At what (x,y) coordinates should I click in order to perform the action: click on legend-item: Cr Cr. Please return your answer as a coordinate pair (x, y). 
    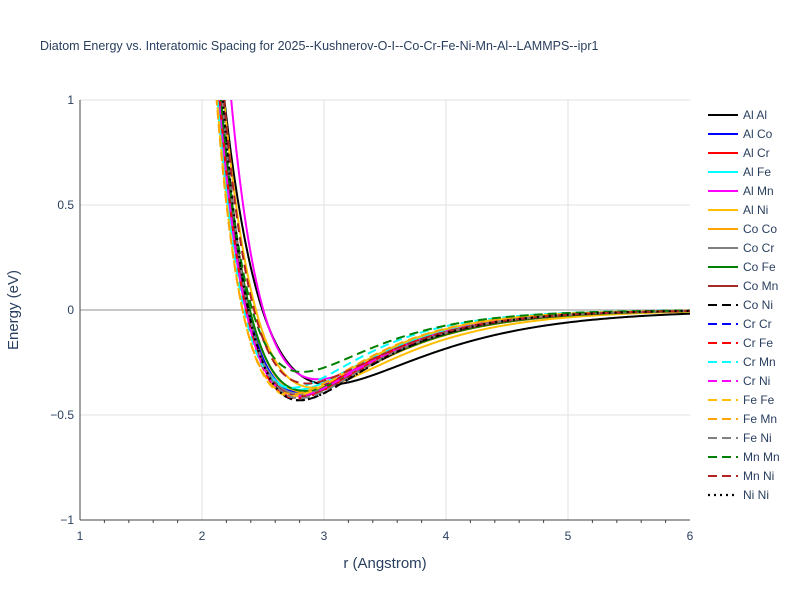
    Looking at the image, I should click on (740, 324).